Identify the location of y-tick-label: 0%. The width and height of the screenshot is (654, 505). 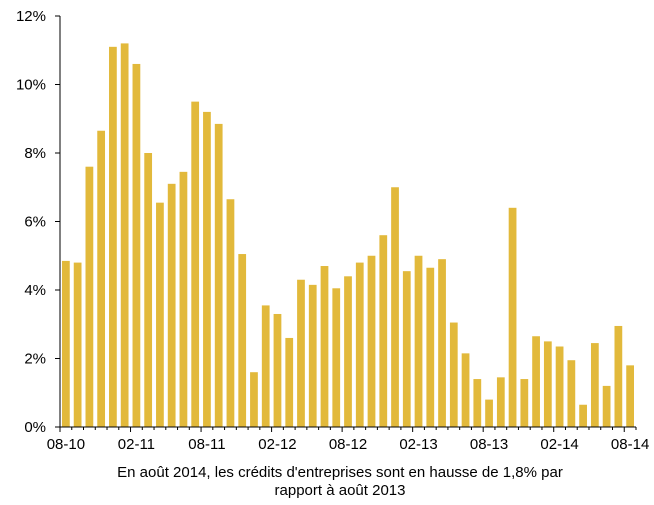
(35, 427).